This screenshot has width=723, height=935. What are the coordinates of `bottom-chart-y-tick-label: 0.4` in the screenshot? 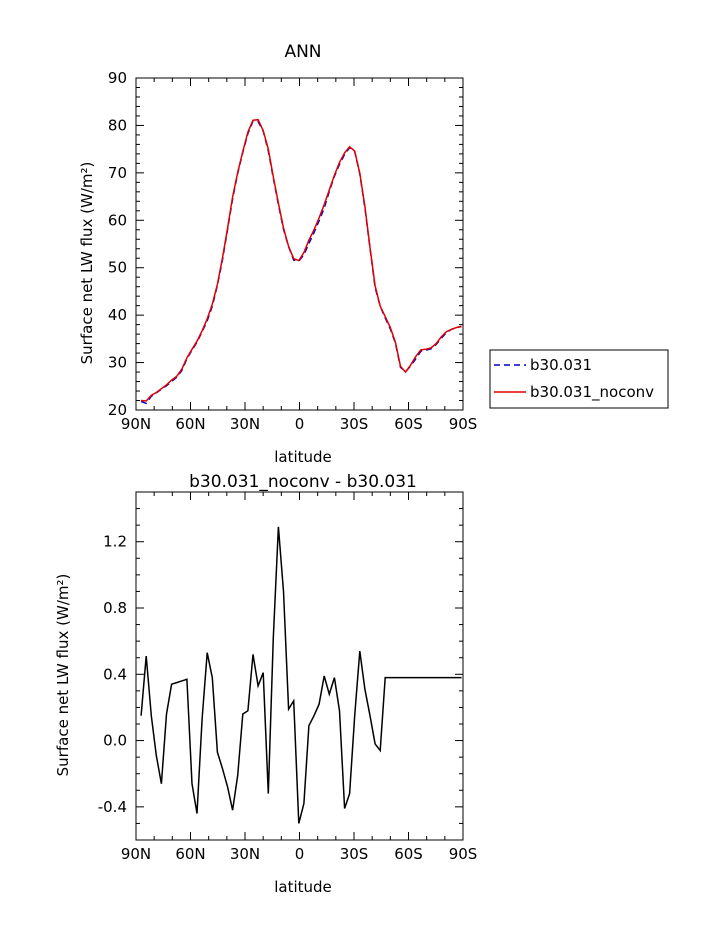 It's located at (115, 674).